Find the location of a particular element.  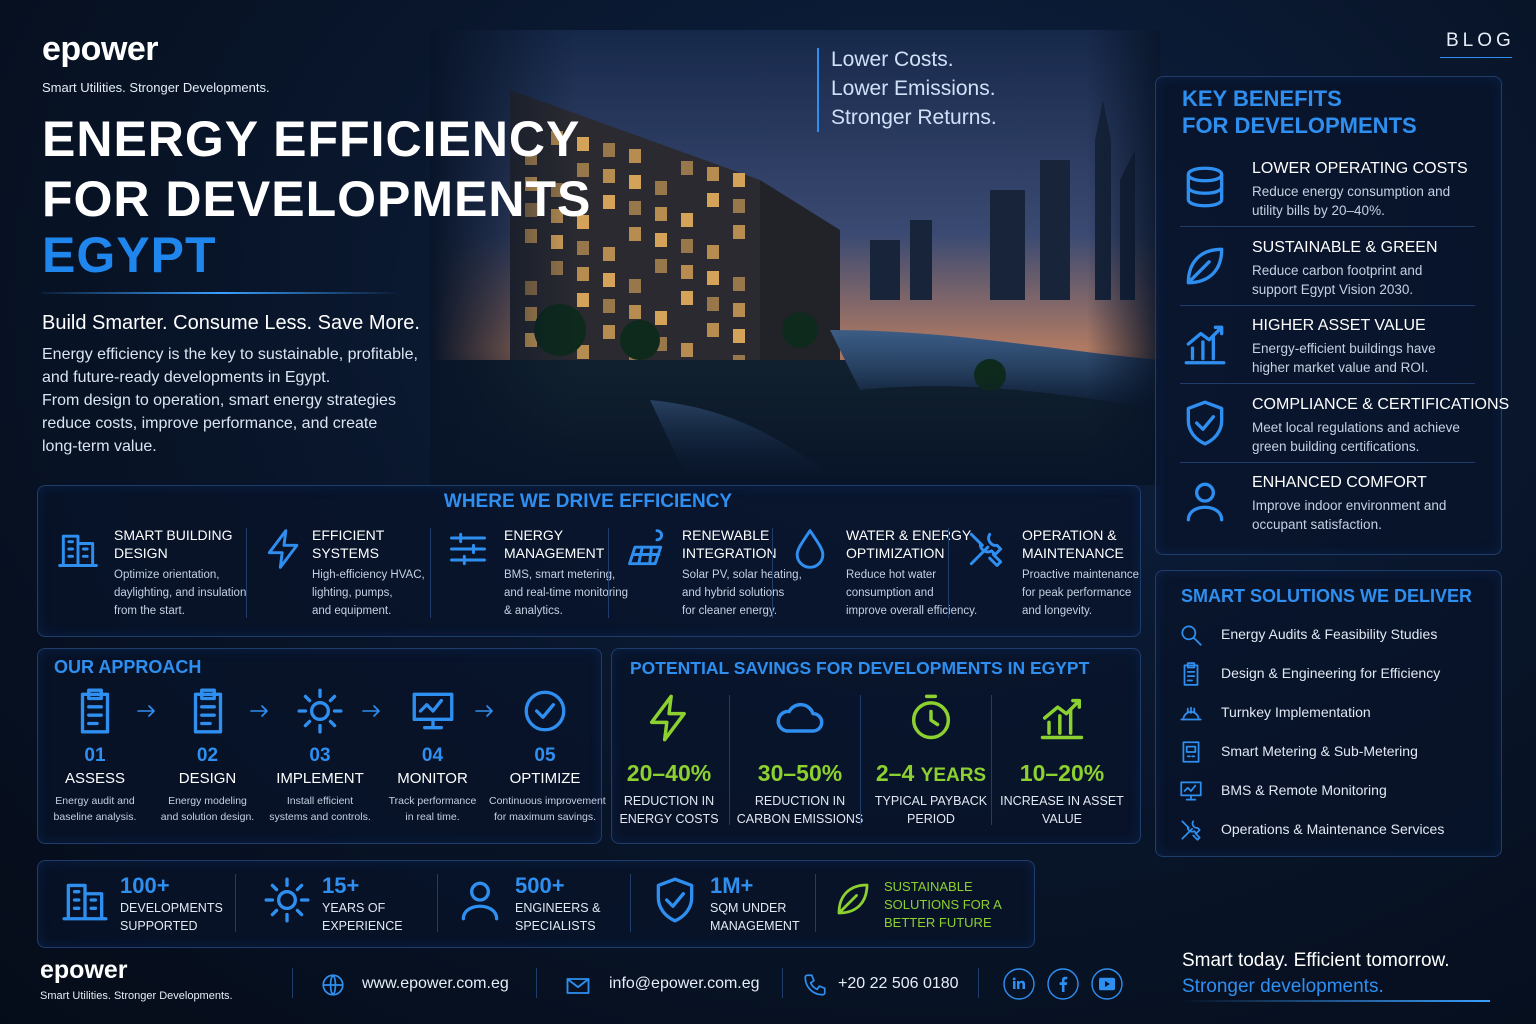

efficiency-item-text: & analytics. is located at coordinates (533, 611).